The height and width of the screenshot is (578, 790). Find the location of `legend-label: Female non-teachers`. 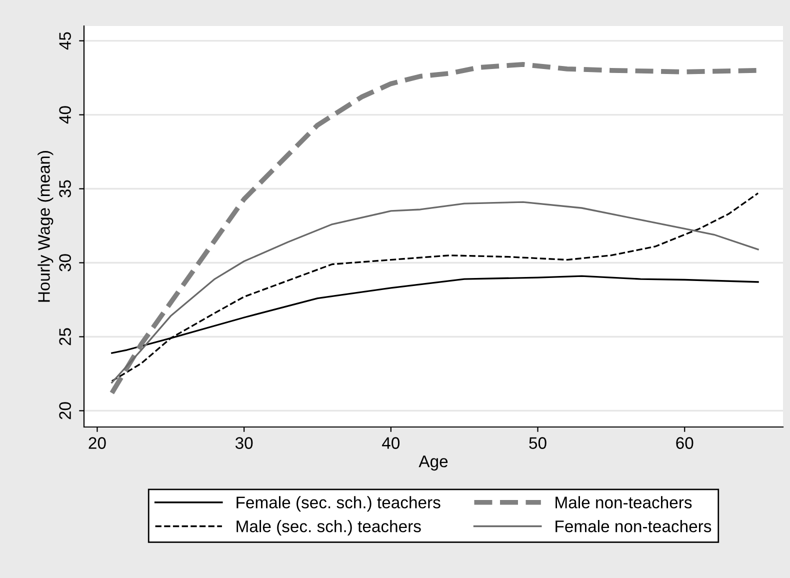

legend-label: Female non-teachers is located at coordinates (634, 526).